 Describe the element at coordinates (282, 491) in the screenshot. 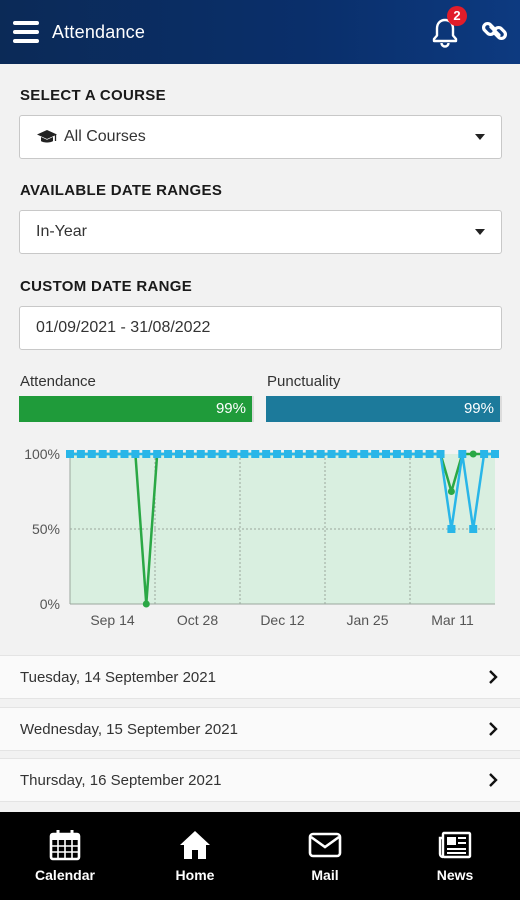

I see `chart-series-line` at that location.